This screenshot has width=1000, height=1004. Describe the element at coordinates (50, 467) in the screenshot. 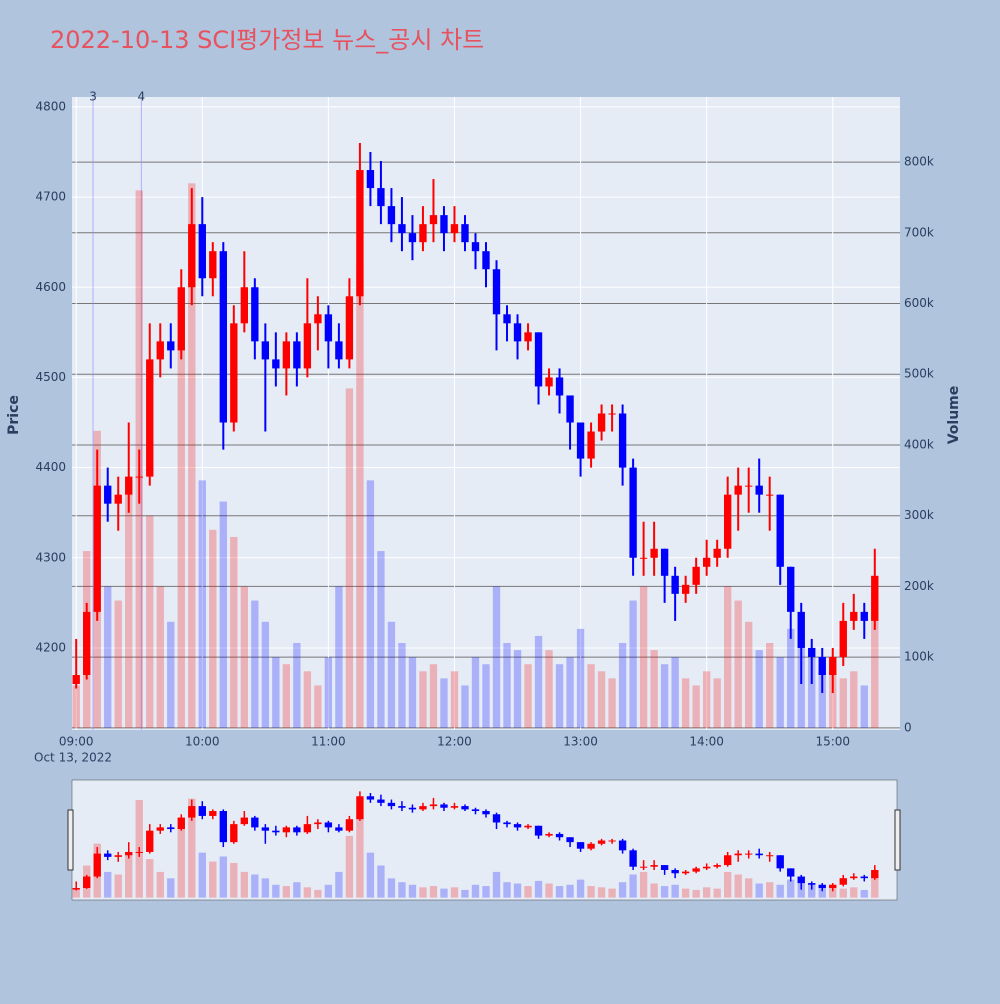

I see `y-tick-label: 4400` at that location.